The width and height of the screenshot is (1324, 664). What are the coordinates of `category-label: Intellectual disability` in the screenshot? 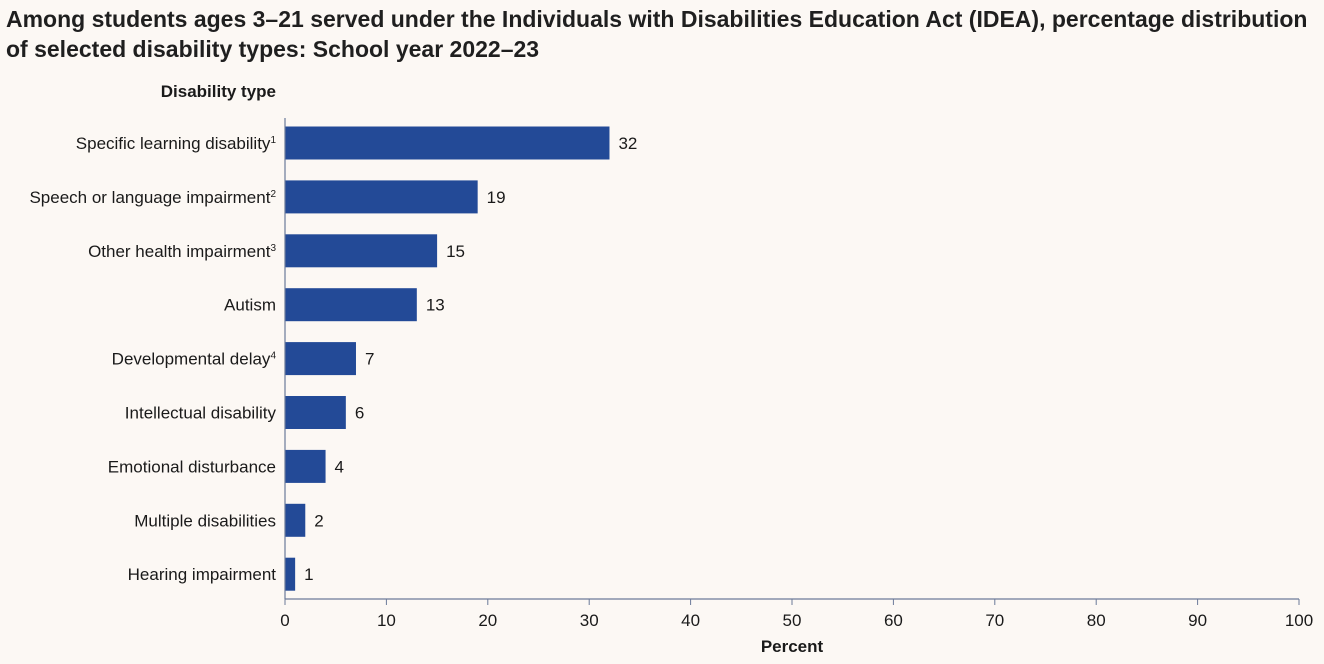 It's located at (201, 413).